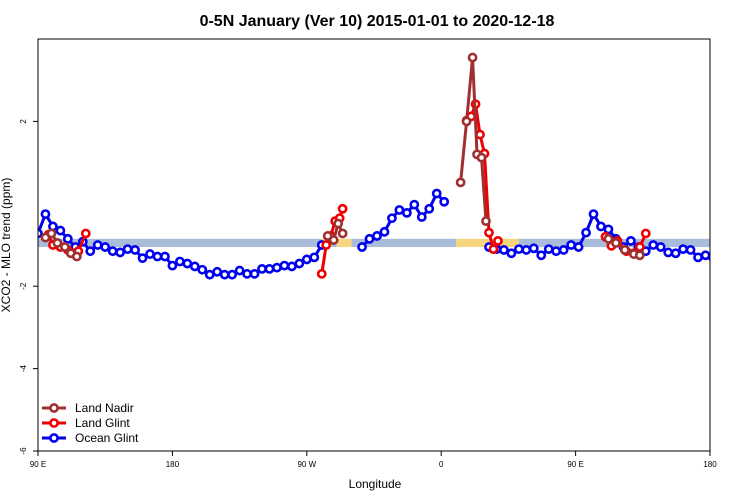 The height and width of the screenshot is (500, 750). I want to click on legend-label-land-glint: Land Glint, so click(102, 423).